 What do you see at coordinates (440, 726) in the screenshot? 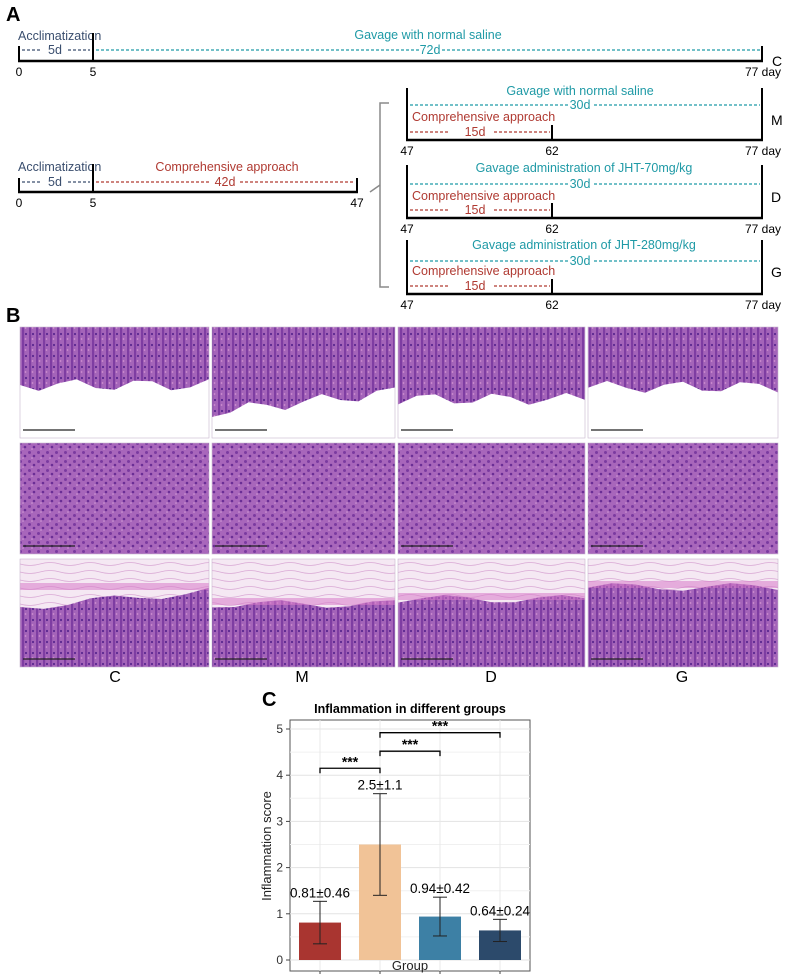
I see `significance-label-m-g: ***` at bounding box center [440, 726].